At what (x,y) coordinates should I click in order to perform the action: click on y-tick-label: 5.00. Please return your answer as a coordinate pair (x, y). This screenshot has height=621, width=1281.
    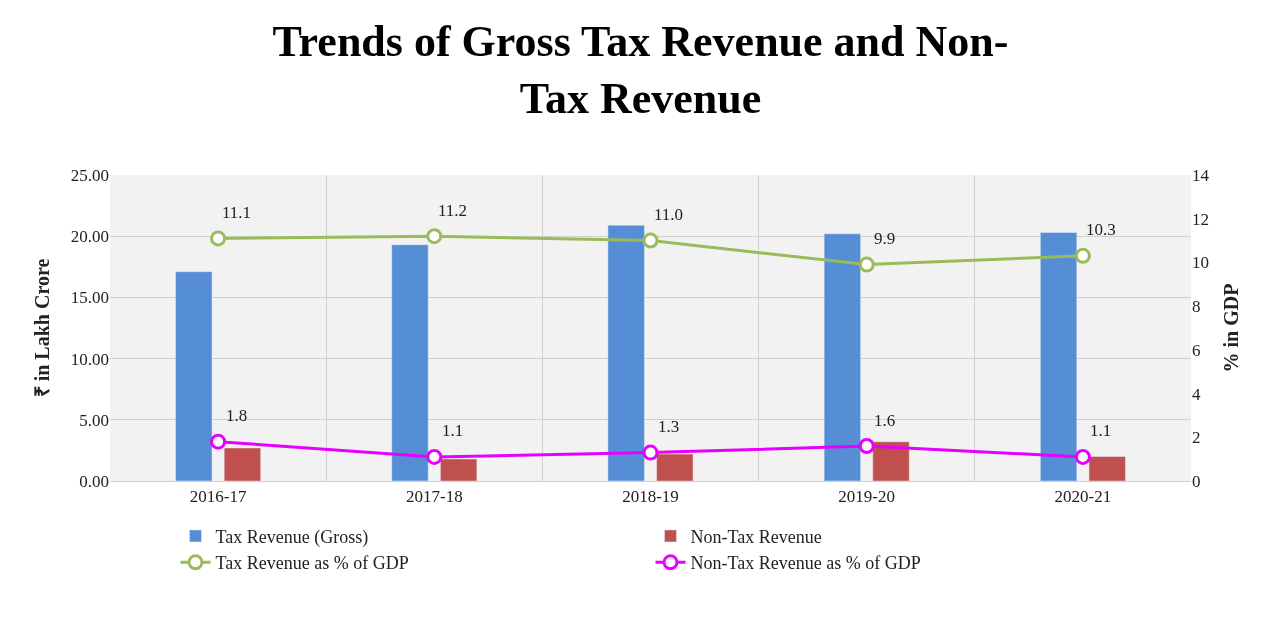
    Looking at the image, I should click on (94, 420).